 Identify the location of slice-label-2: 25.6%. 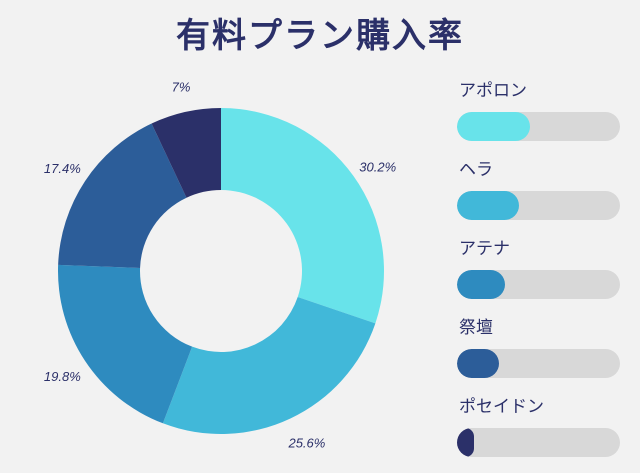
(306, 443).